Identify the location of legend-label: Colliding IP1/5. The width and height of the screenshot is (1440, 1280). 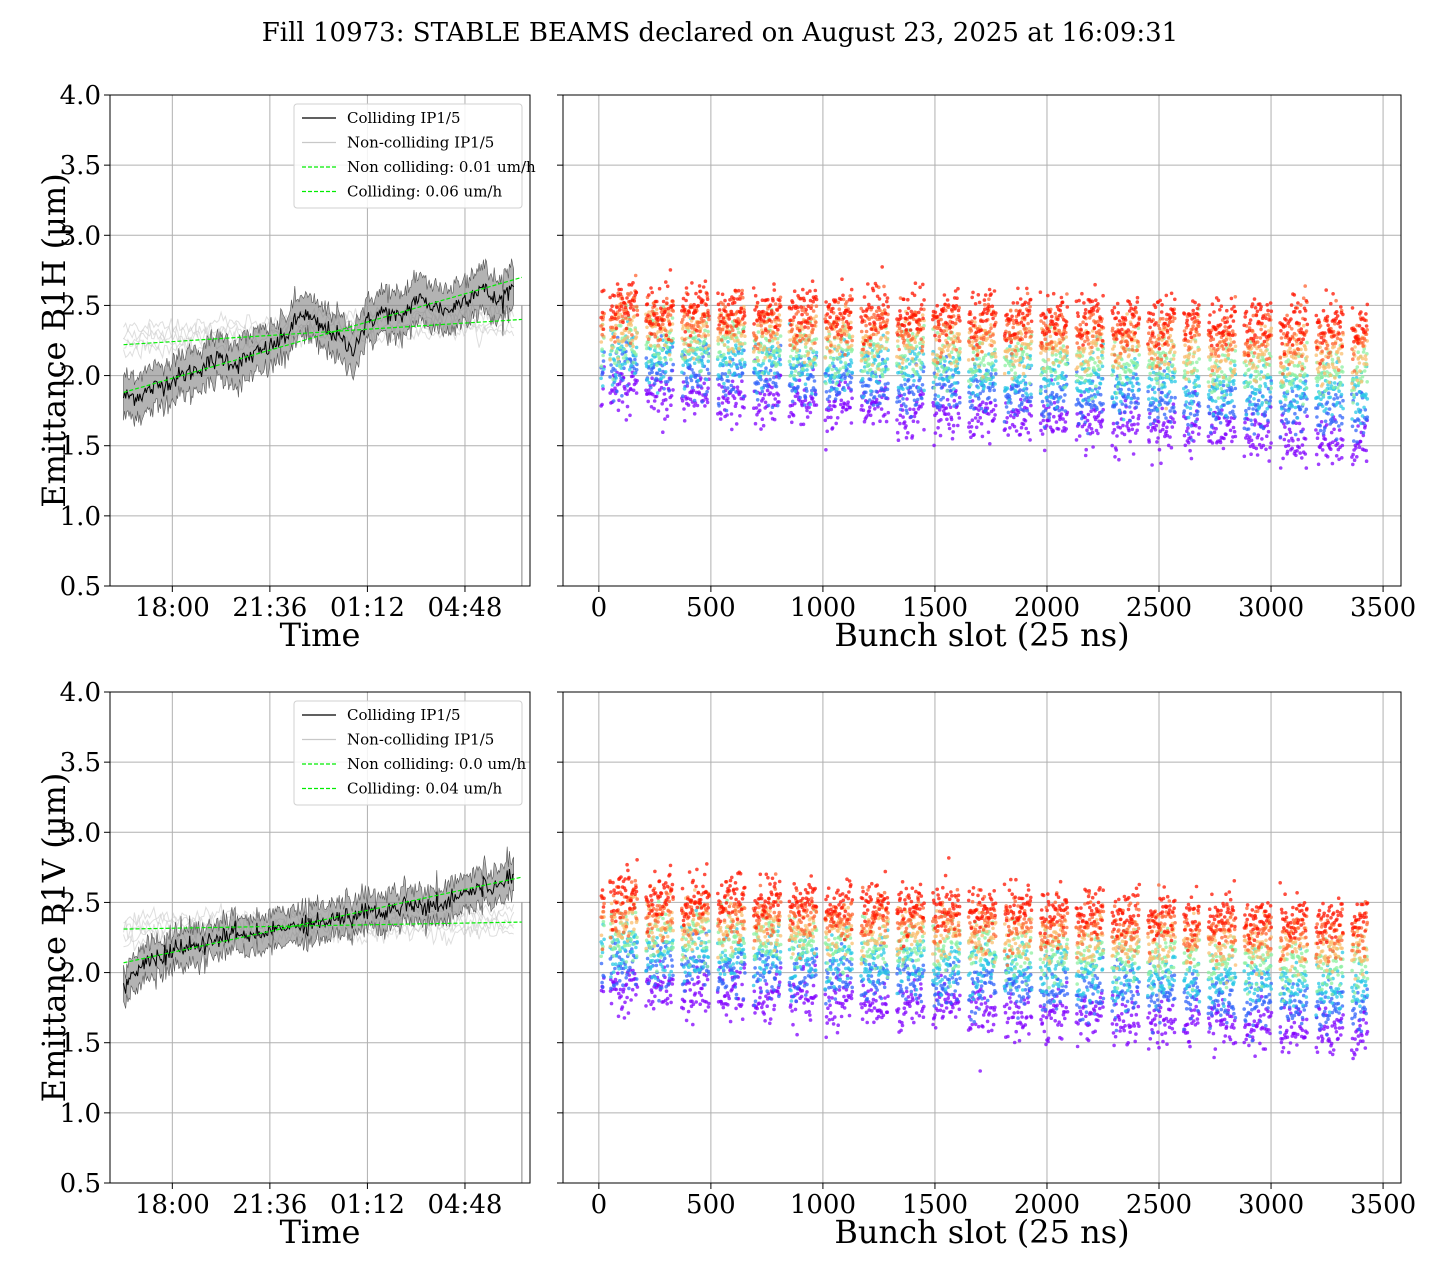
(404, 118).